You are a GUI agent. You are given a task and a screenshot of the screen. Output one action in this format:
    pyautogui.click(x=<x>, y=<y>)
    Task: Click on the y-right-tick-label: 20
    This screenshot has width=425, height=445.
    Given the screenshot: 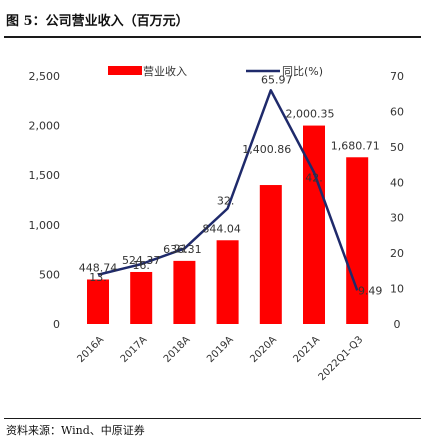 What is the action you would take?
    pyautogui.click(x=397, y=253)
    